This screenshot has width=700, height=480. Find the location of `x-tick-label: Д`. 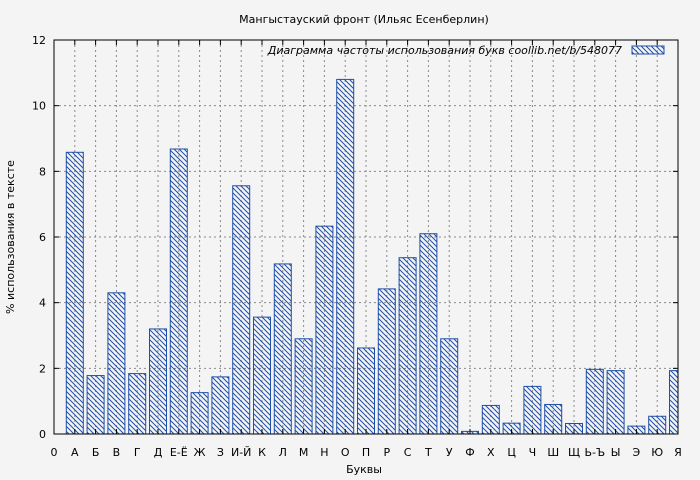

x-tick-label: Д is located at coordinates (158, 452).